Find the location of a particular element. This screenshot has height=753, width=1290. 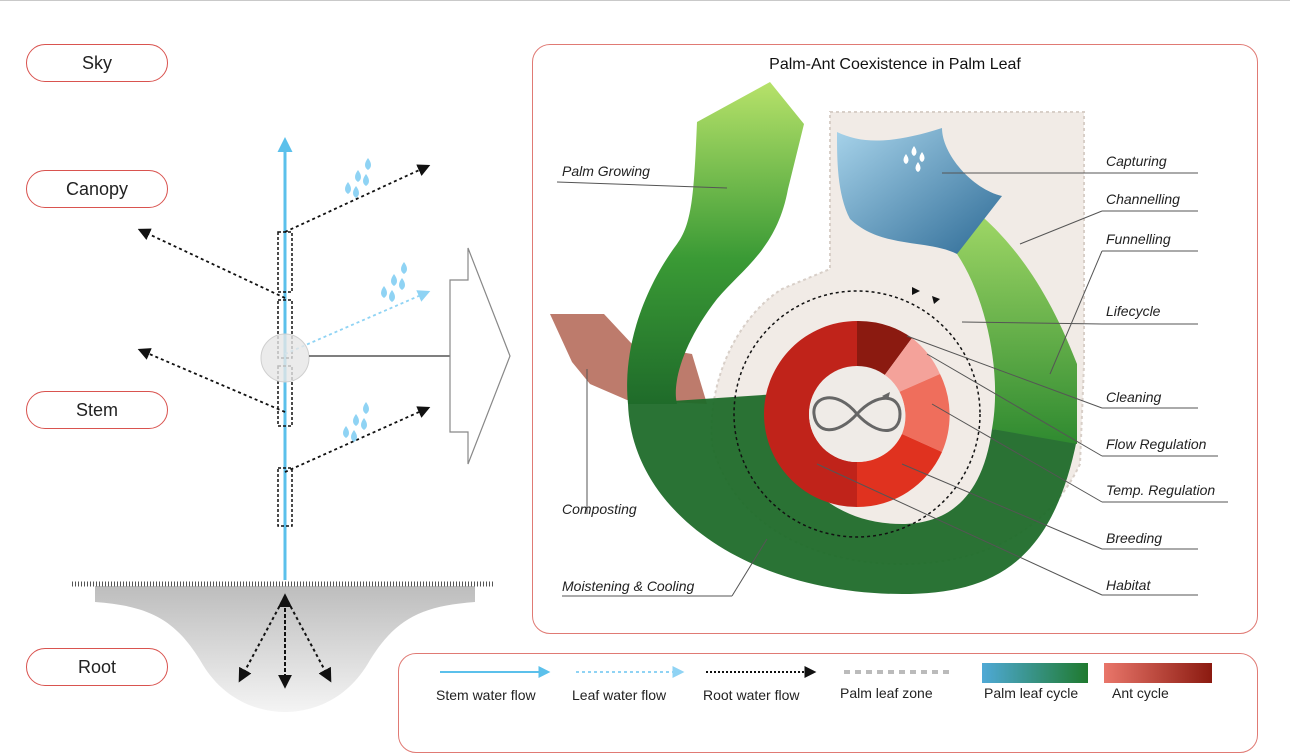

svg-text: Palm leaf zone is located at coordinates (886, 693).